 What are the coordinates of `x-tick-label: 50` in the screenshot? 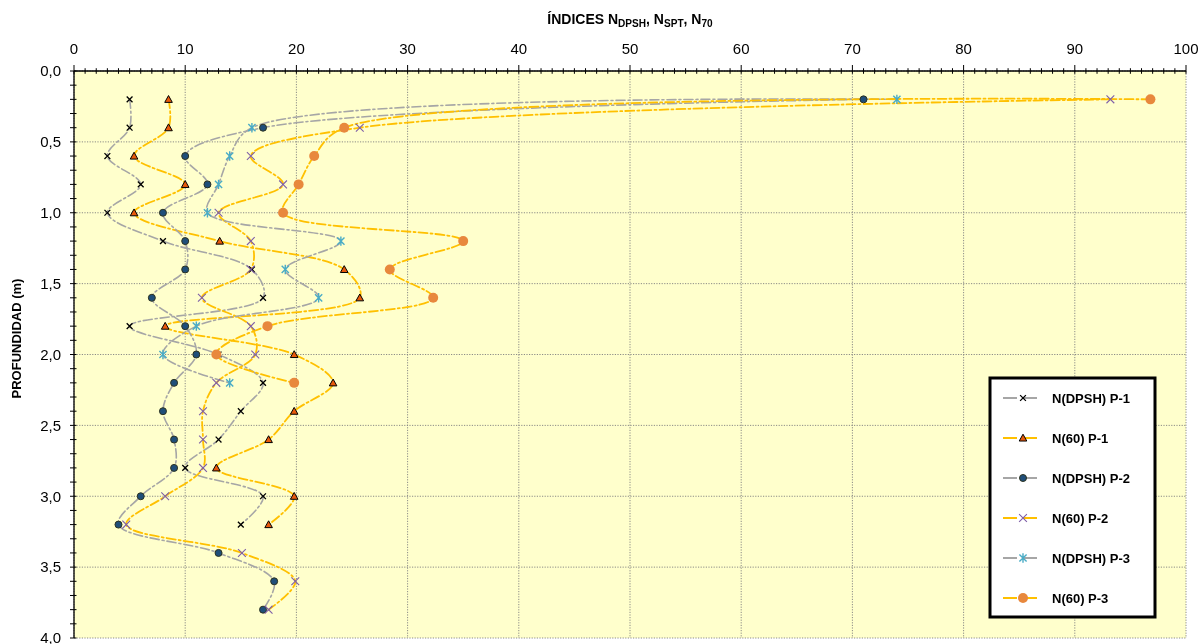 It's located at (630, 48).